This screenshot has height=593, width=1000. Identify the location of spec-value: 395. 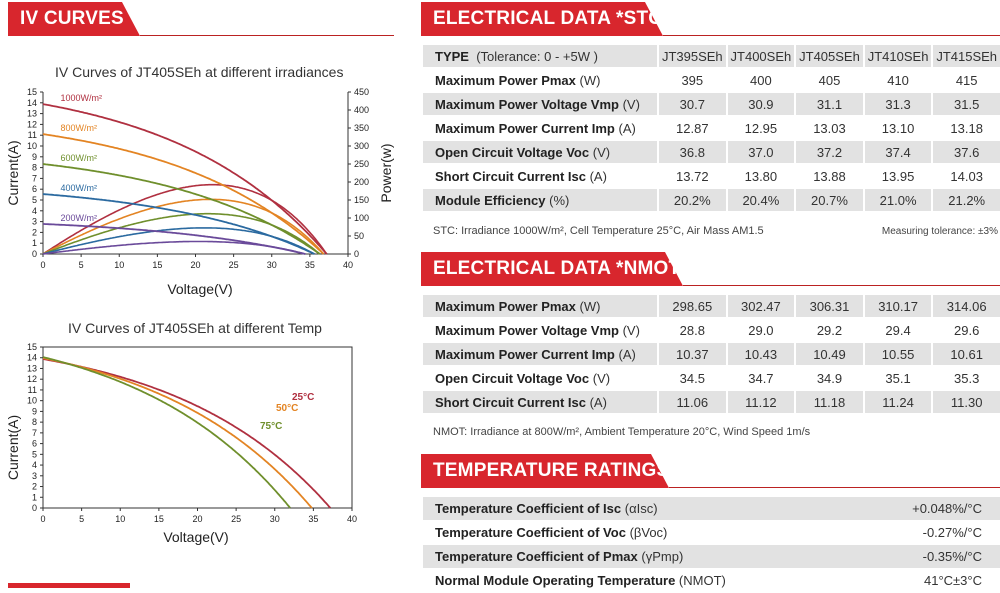
(691, 81).